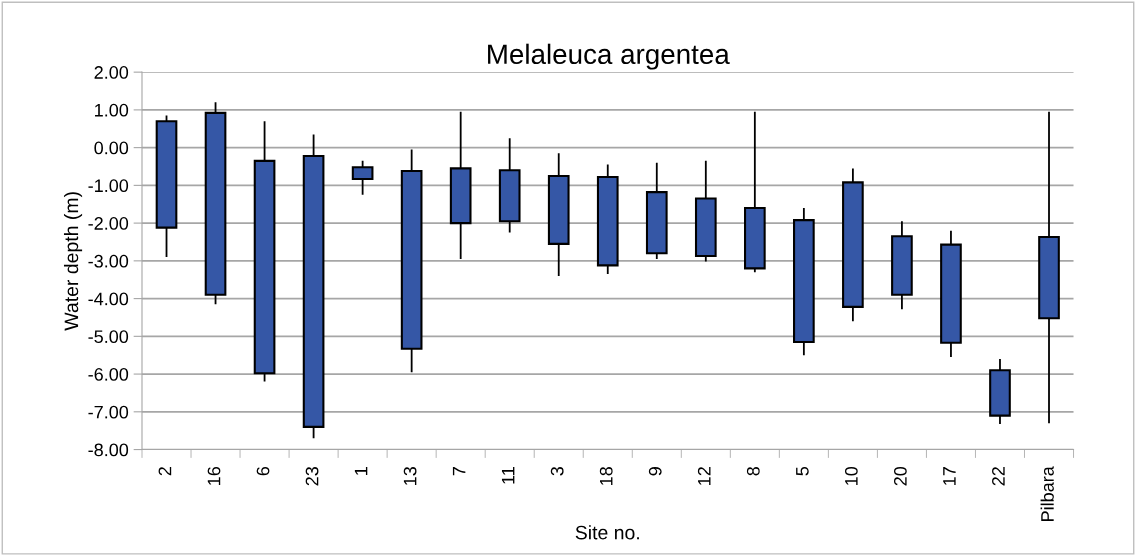  I want to click on y-tick-label: -4.00, so click(108, 299).